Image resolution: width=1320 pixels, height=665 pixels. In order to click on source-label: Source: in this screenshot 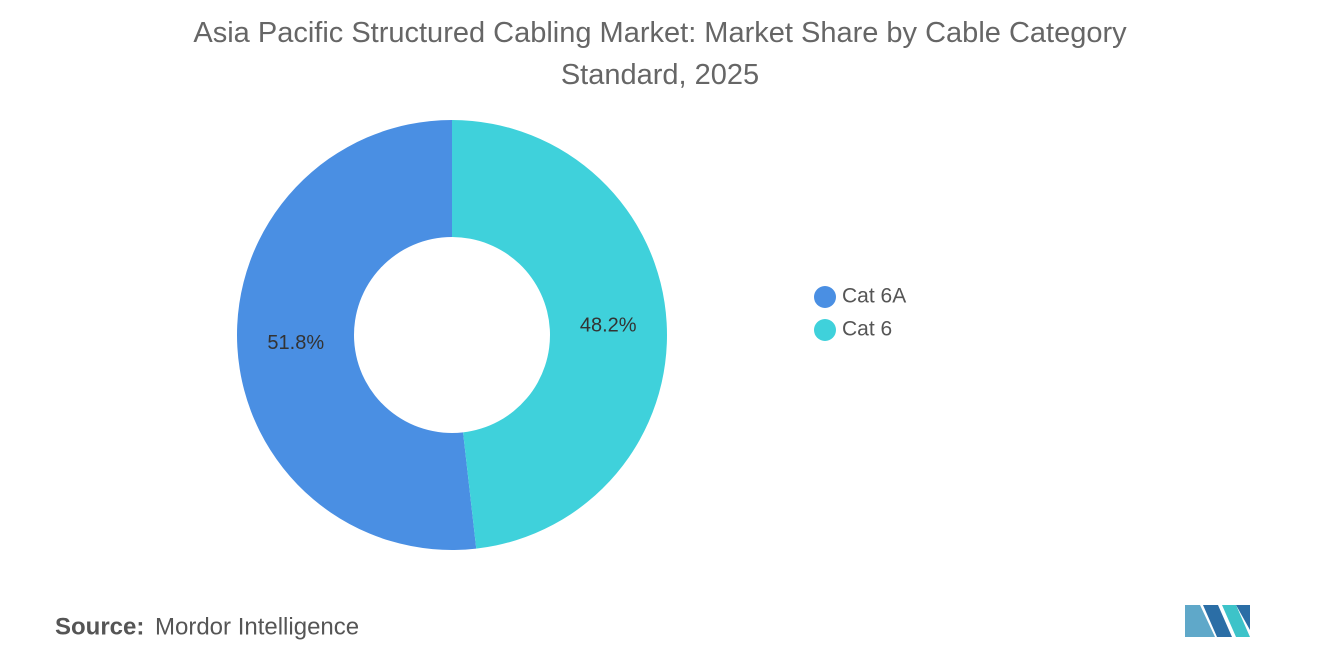, I will do `click(99, 626)`.